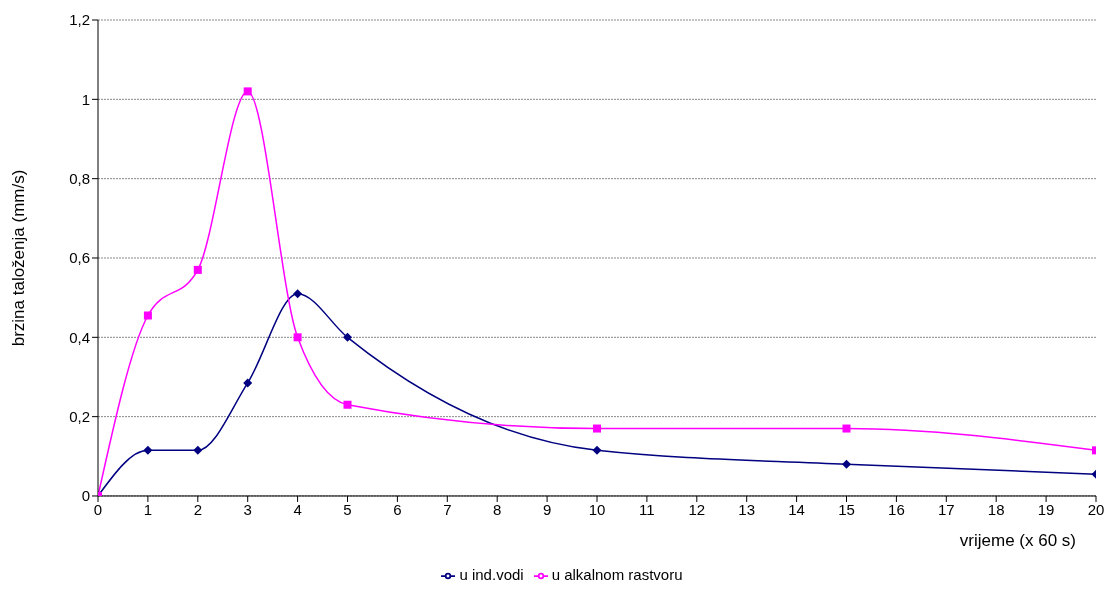 The height and width of the screenshot is (601, 1118). What do you see at coordinates (996, 509) in the screenshot?
I see `x-tick-label: 18` at bounding box center [996, 509].